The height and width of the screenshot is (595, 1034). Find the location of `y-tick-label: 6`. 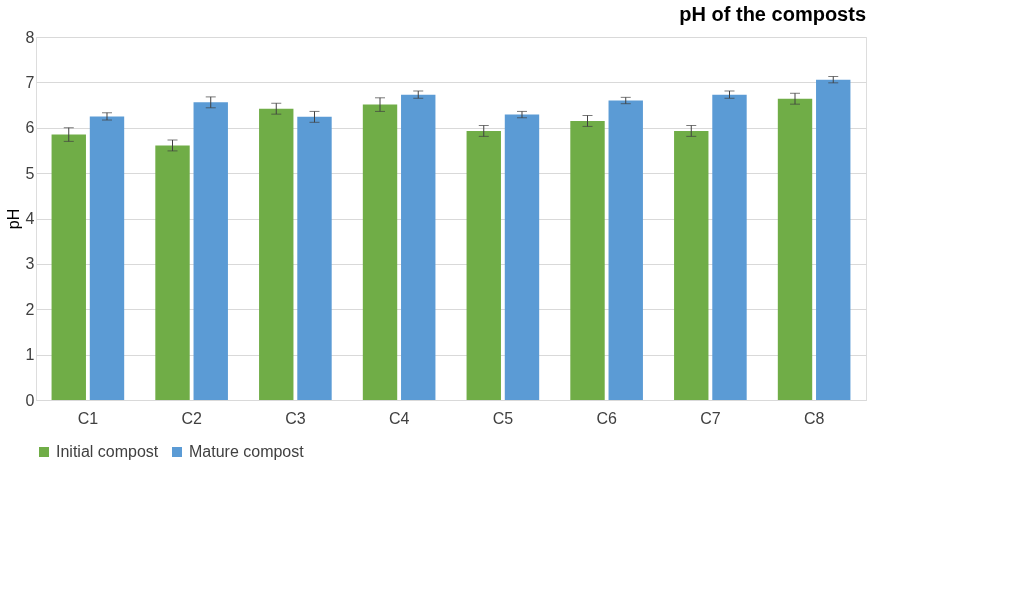

y-tick-label: 6 is located at coordinates (30, 128).